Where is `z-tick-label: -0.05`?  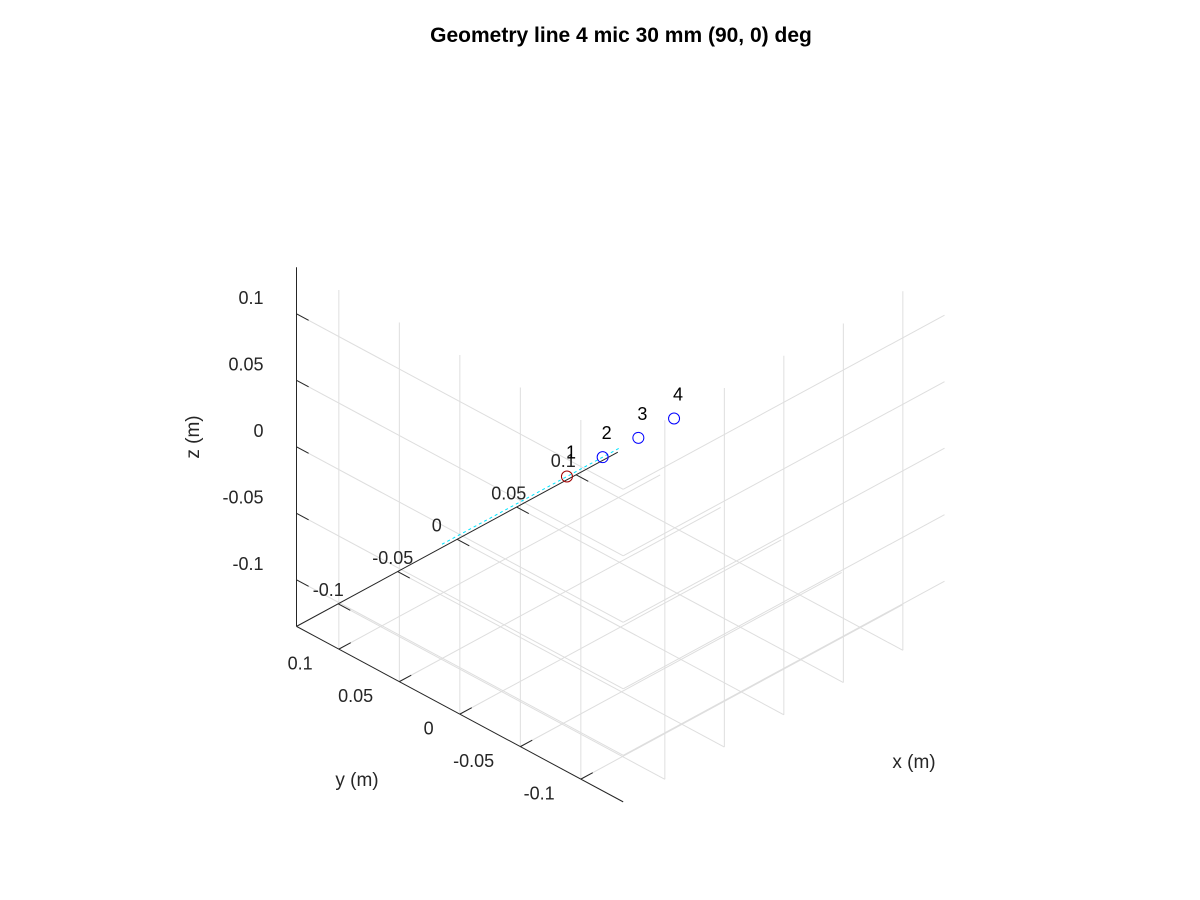 z-tick-label: -0.05 is located at coordinates (242, 497).